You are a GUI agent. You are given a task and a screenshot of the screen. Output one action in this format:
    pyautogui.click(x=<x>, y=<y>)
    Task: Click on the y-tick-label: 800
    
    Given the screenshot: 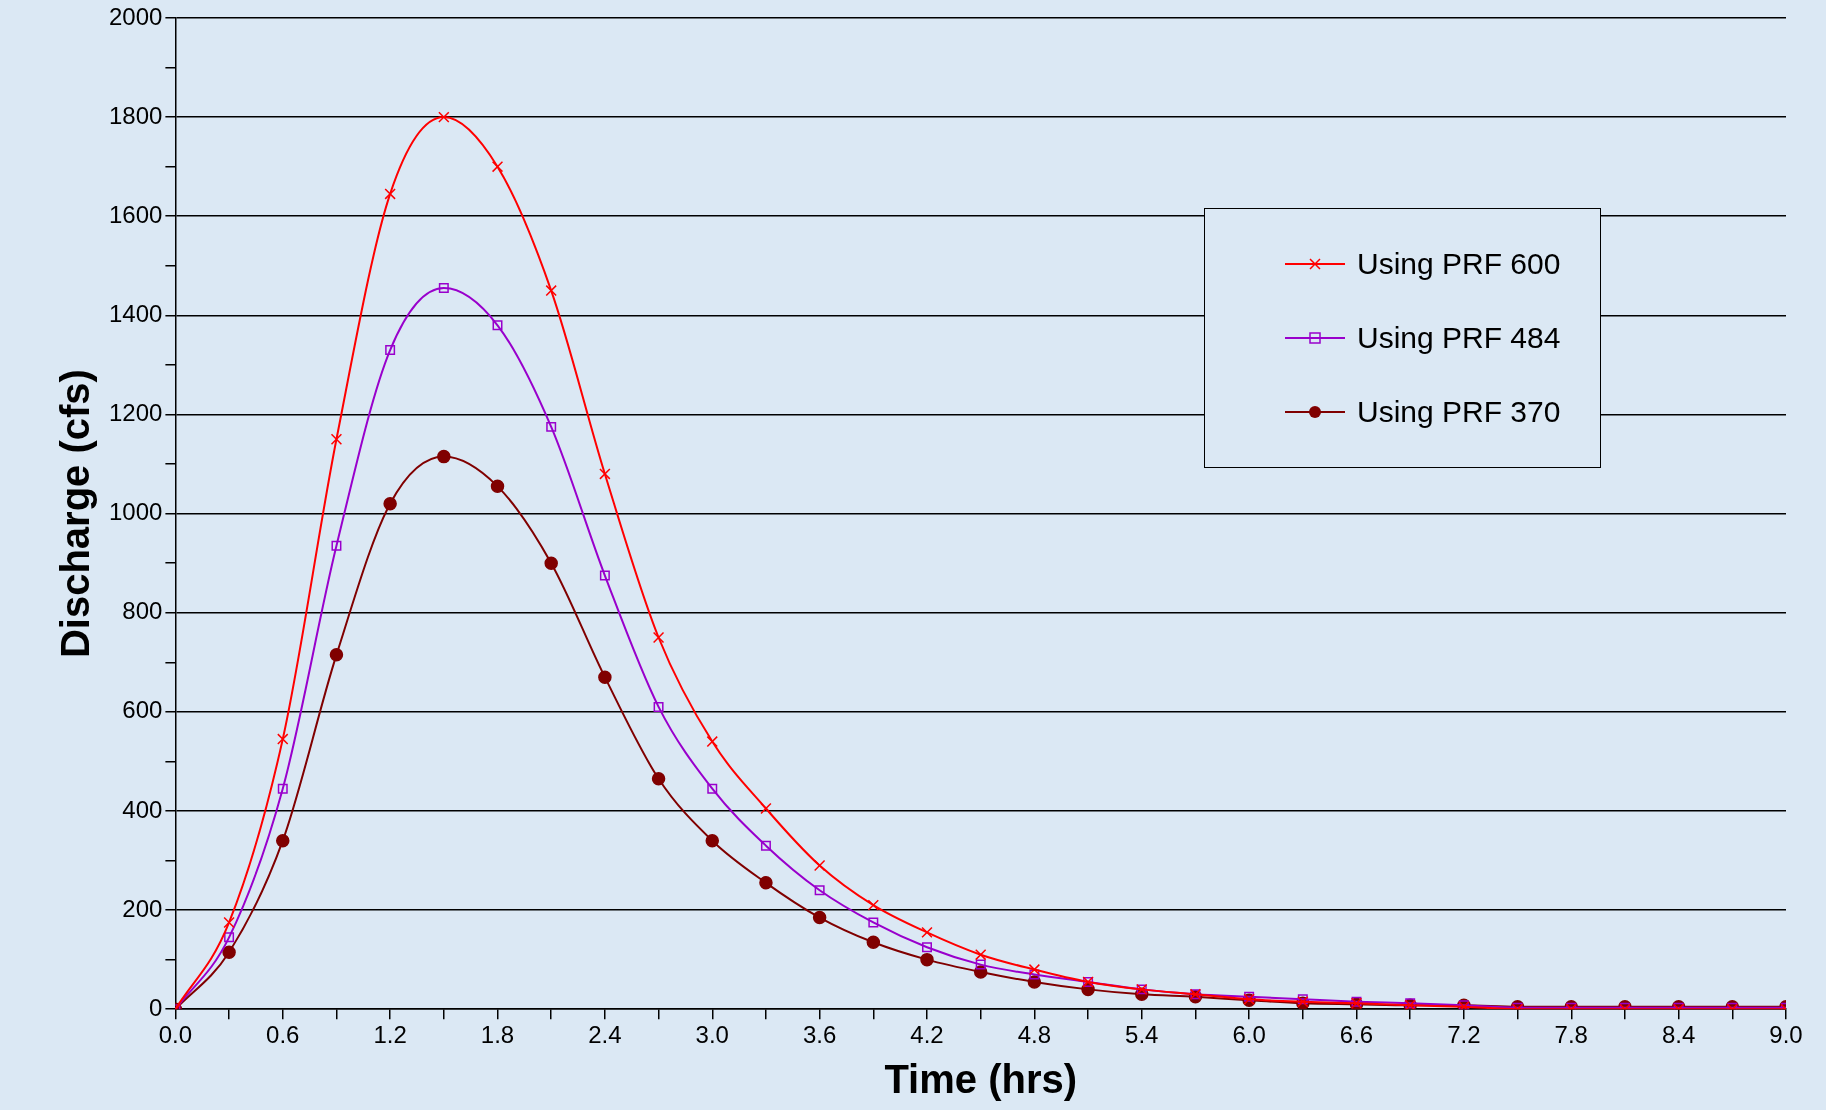 What is the action you would take?
    pyautogui.click(x=142, y=611)
    